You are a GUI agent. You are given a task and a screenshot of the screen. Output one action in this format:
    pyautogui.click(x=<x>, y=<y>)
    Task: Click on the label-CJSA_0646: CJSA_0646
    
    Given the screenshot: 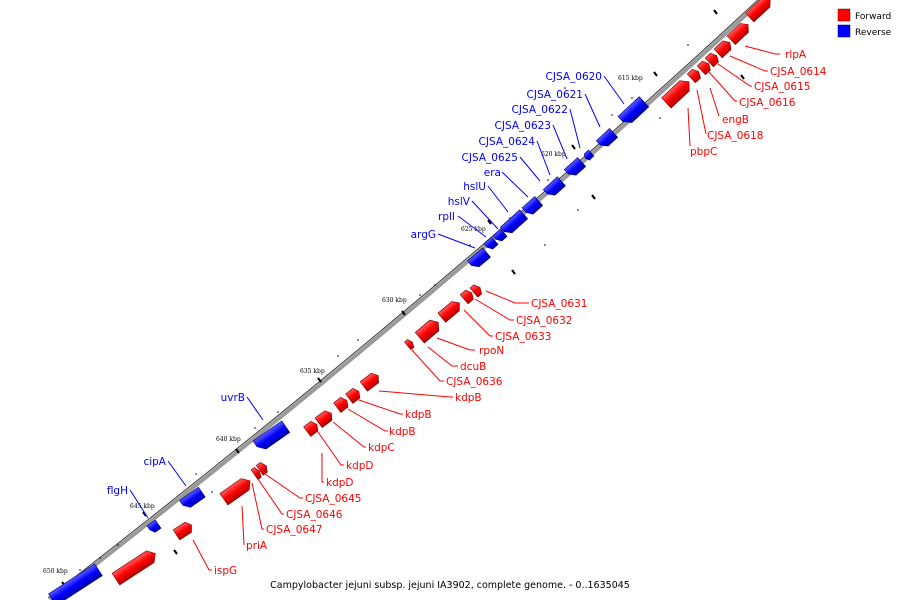 What is the action you would take?
    pyautogui.click(x=314, y=515)
    